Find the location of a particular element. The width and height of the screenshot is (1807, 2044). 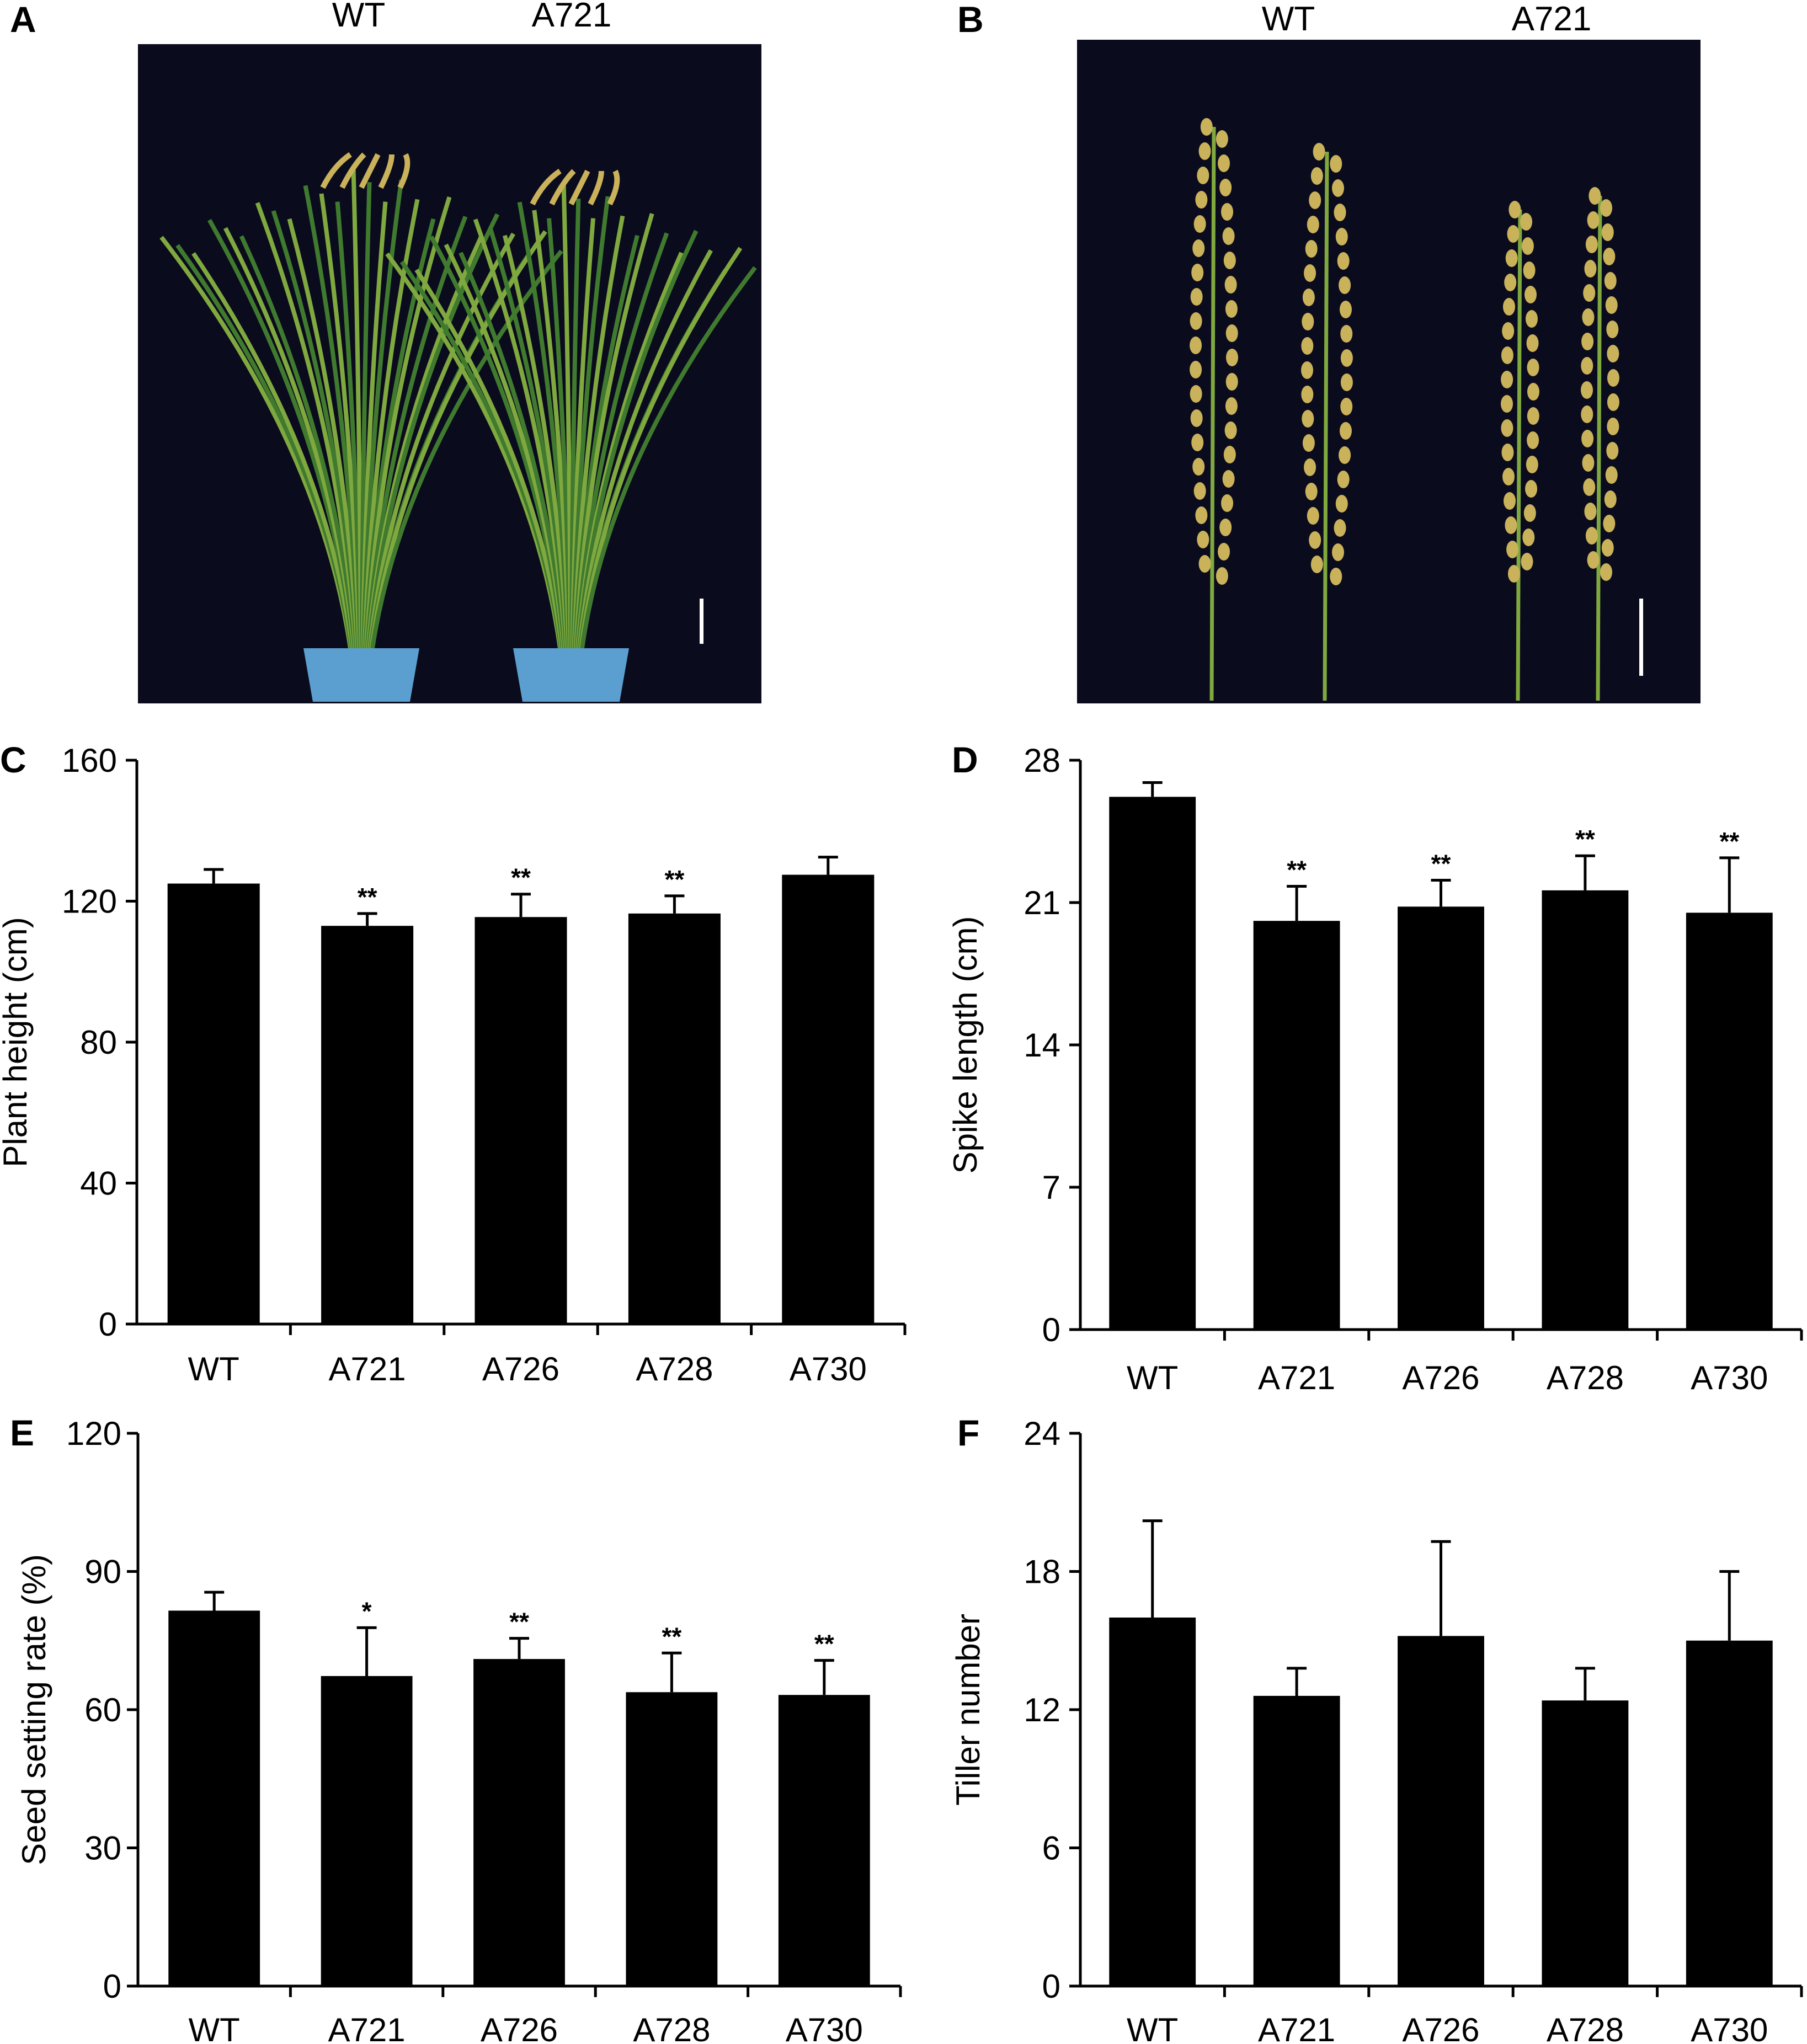

y-axis-label: Seed setting rate (%) is located at coordinates (34, 1710).